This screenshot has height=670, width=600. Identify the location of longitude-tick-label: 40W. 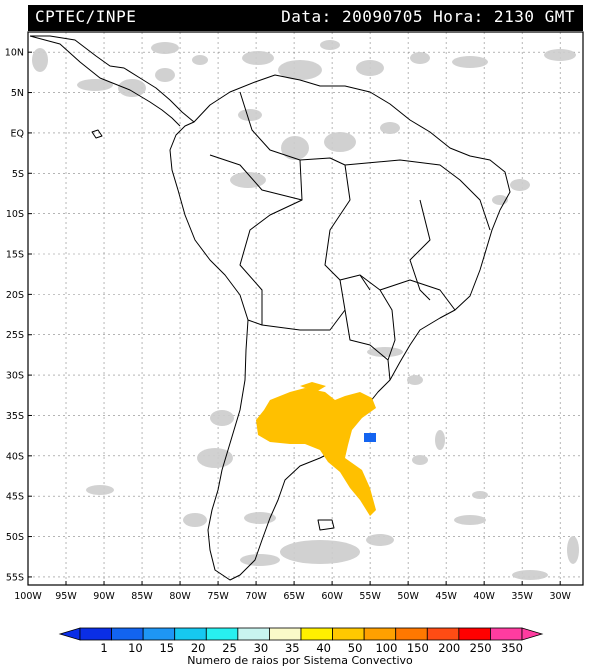
(484, 596).